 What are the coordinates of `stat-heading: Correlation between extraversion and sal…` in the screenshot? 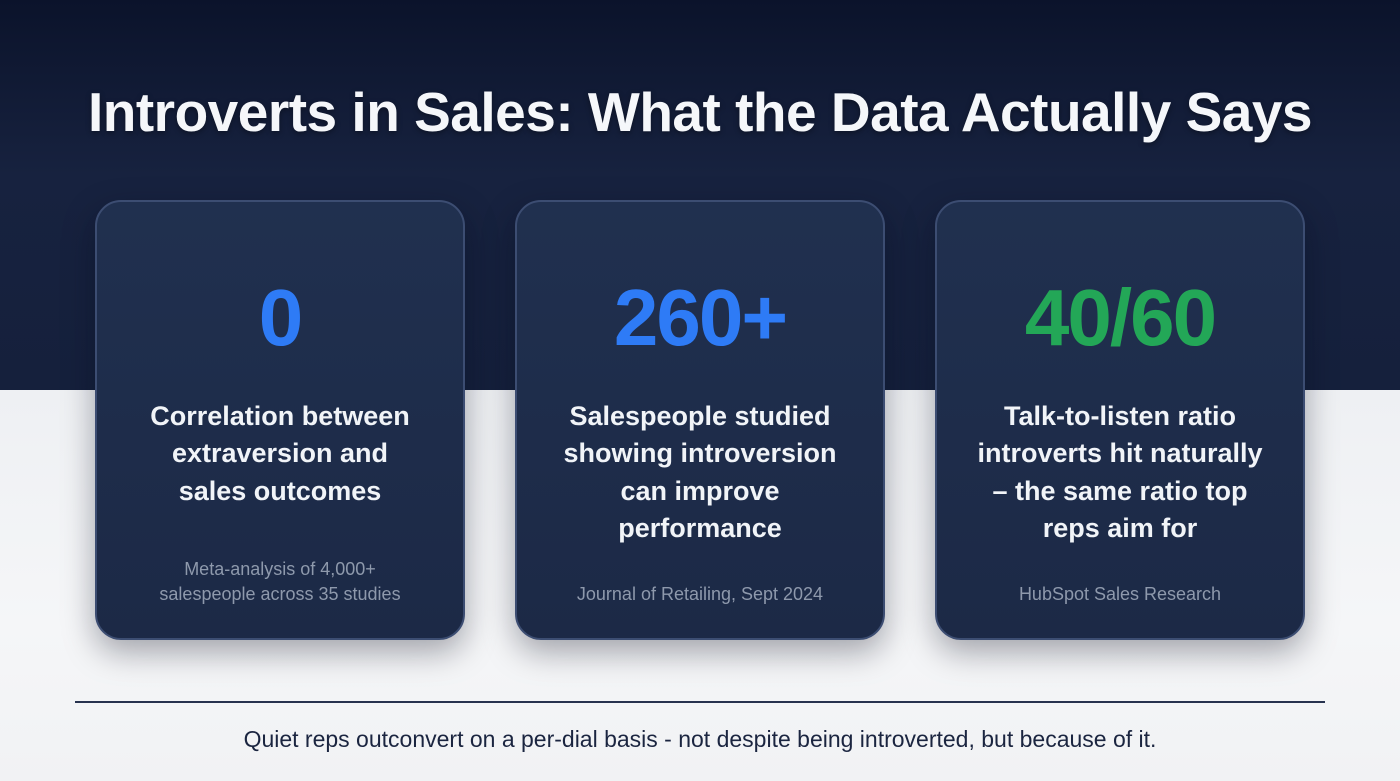 It's located at (280, 453).